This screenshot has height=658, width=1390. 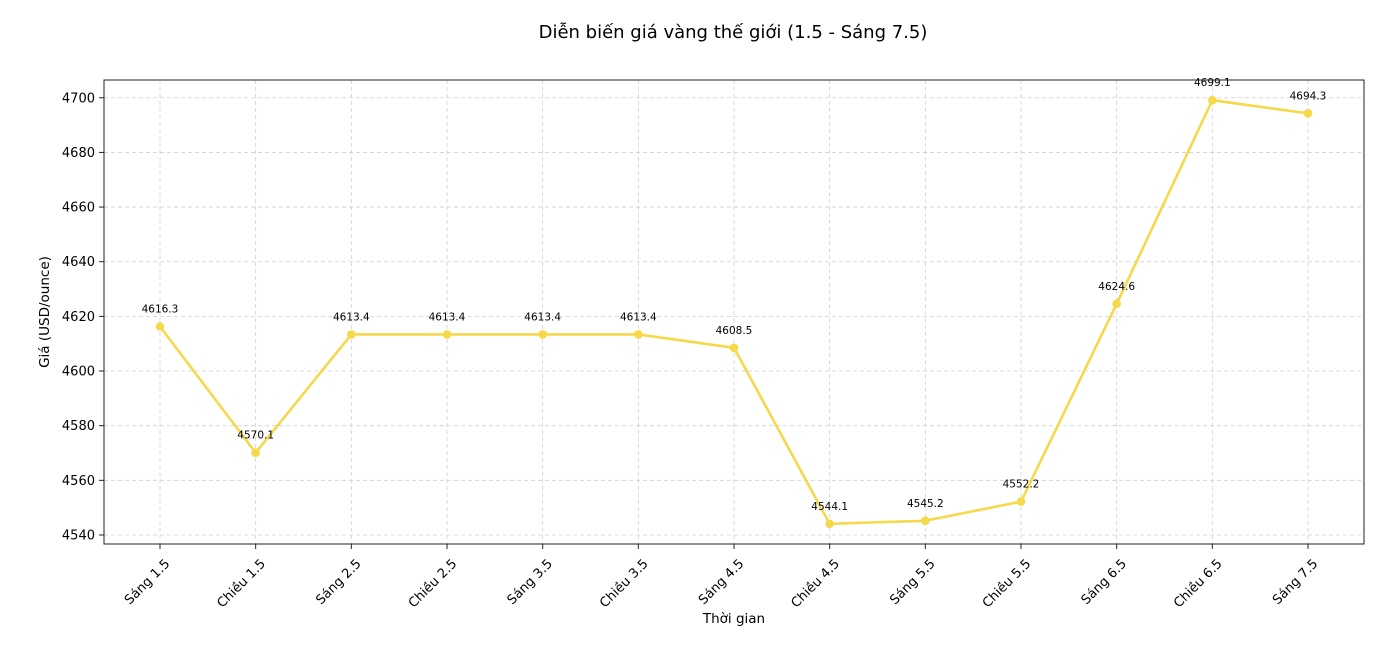 I want to click on data-label: 4544.1, so click(x=829, y=507).